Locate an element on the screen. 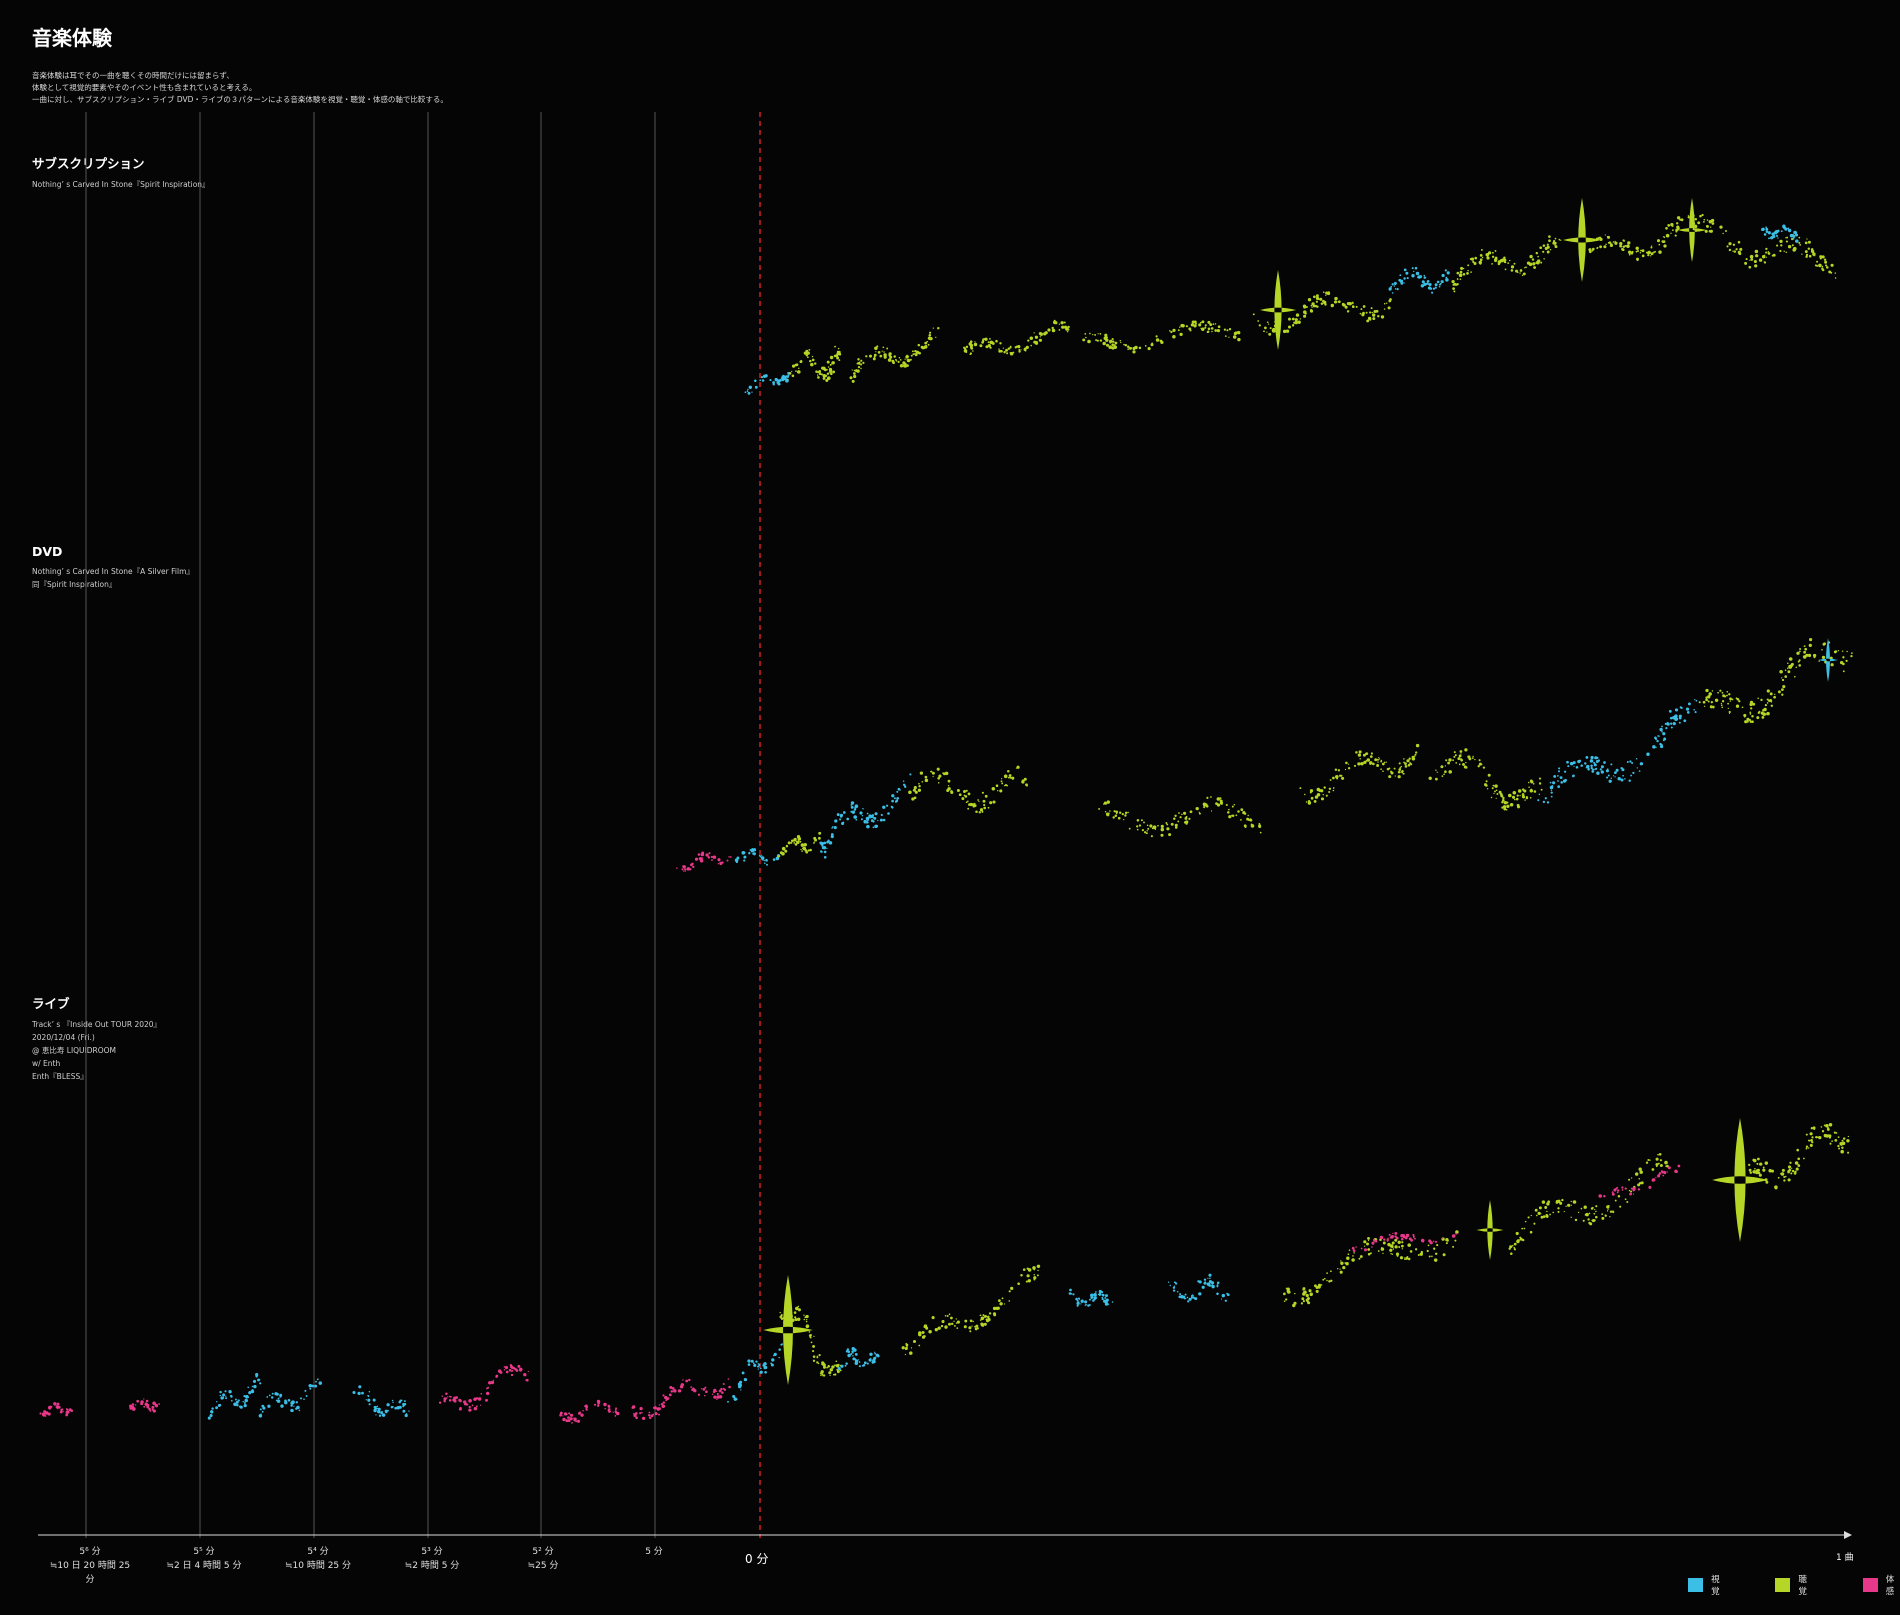  axis-tick-label: 5³ 分 ≒2 時間 5 分 is located at coordinates (432, 1559).